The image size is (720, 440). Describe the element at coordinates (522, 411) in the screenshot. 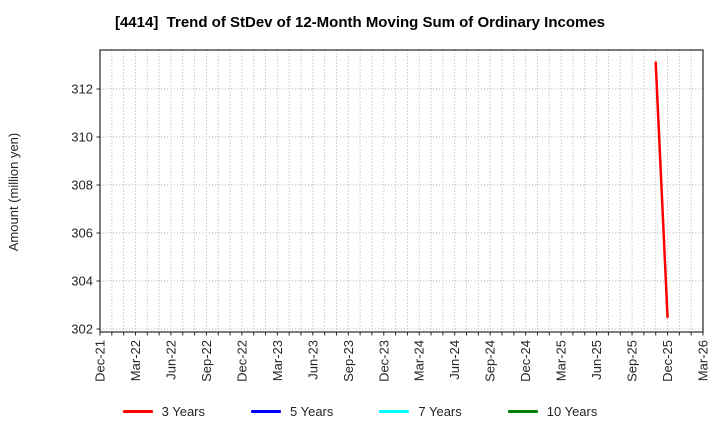

I see `legend-line-10-years` at that location.